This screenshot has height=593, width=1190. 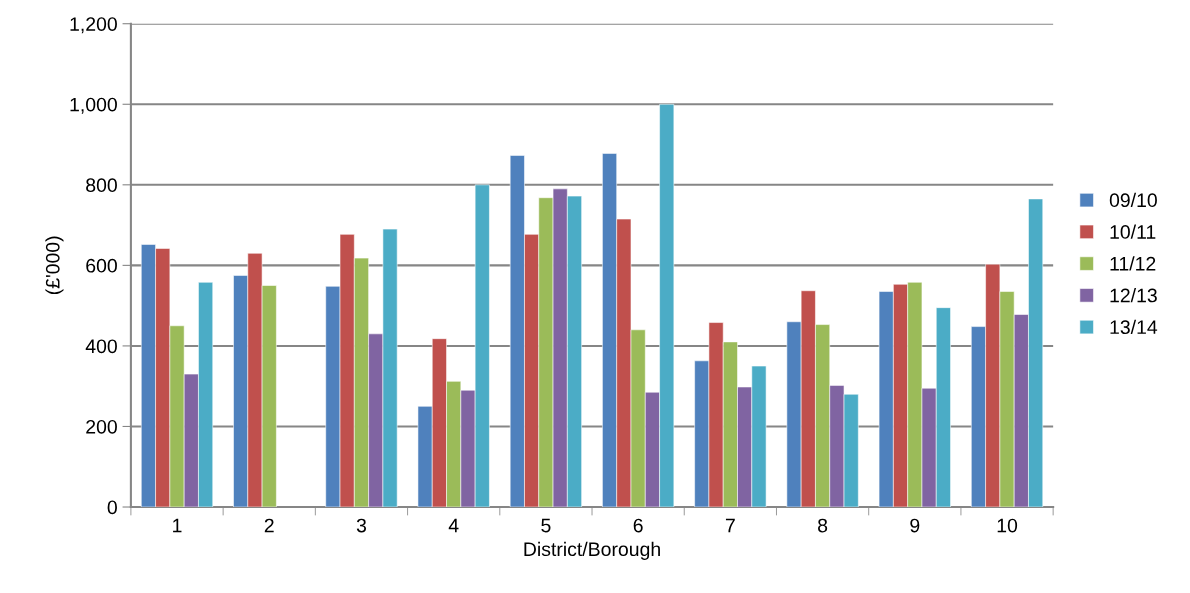 I want to click on legend-label: 12/13, so click(x=1133, y=295).